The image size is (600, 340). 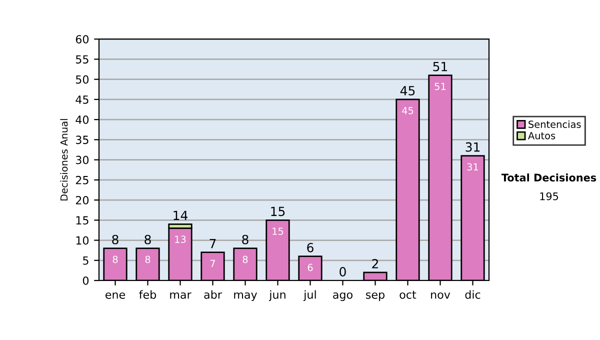 I want to click on x-tick-label: jun, so click(x=277, y=295).